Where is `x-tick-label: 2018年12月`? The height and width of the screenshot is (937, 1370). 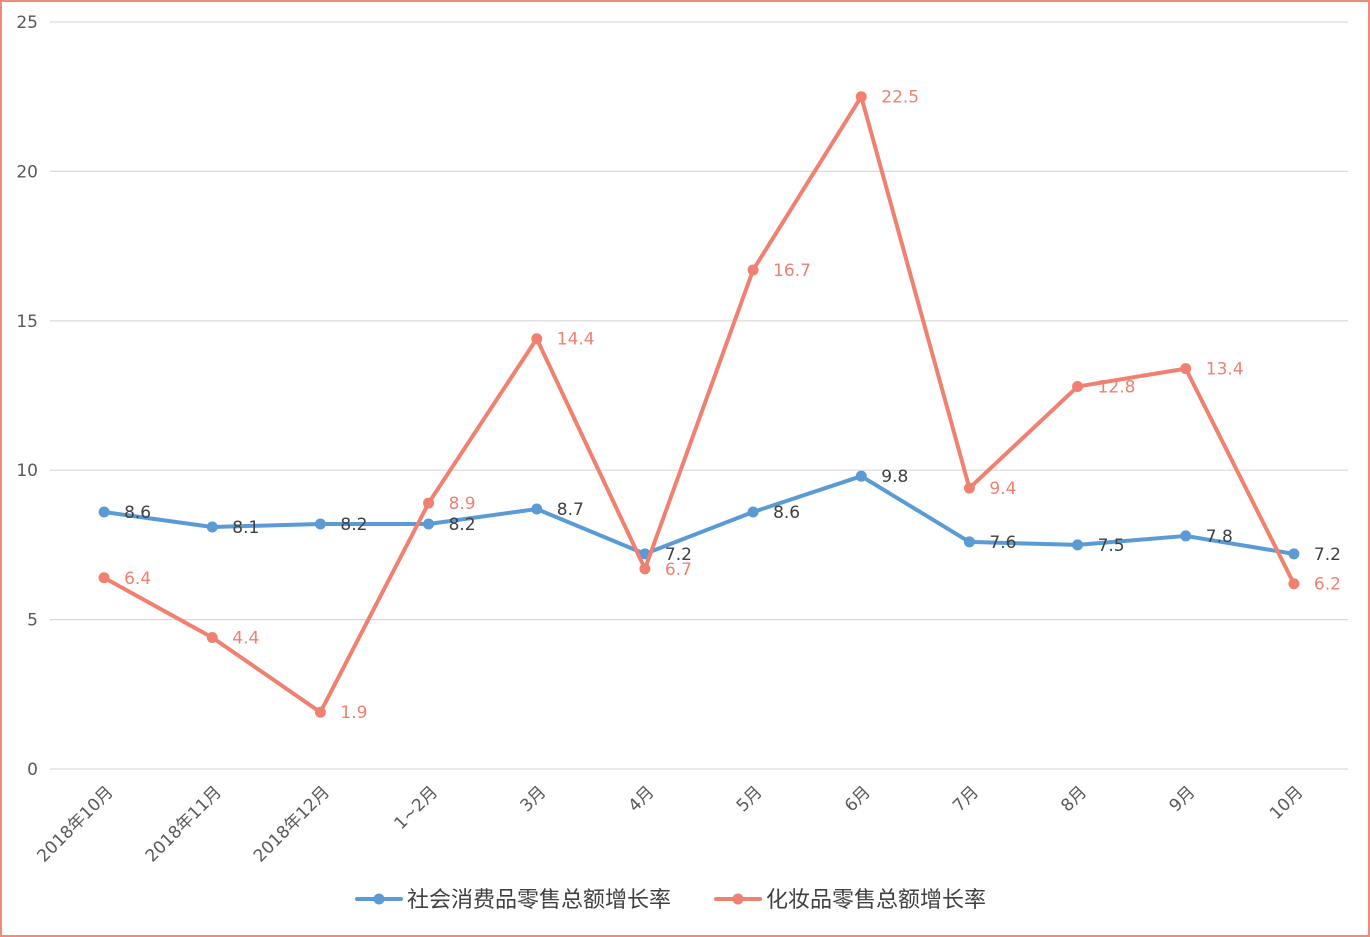 x-tick-label: 2018年12月 is located at coordinates (292, 824).